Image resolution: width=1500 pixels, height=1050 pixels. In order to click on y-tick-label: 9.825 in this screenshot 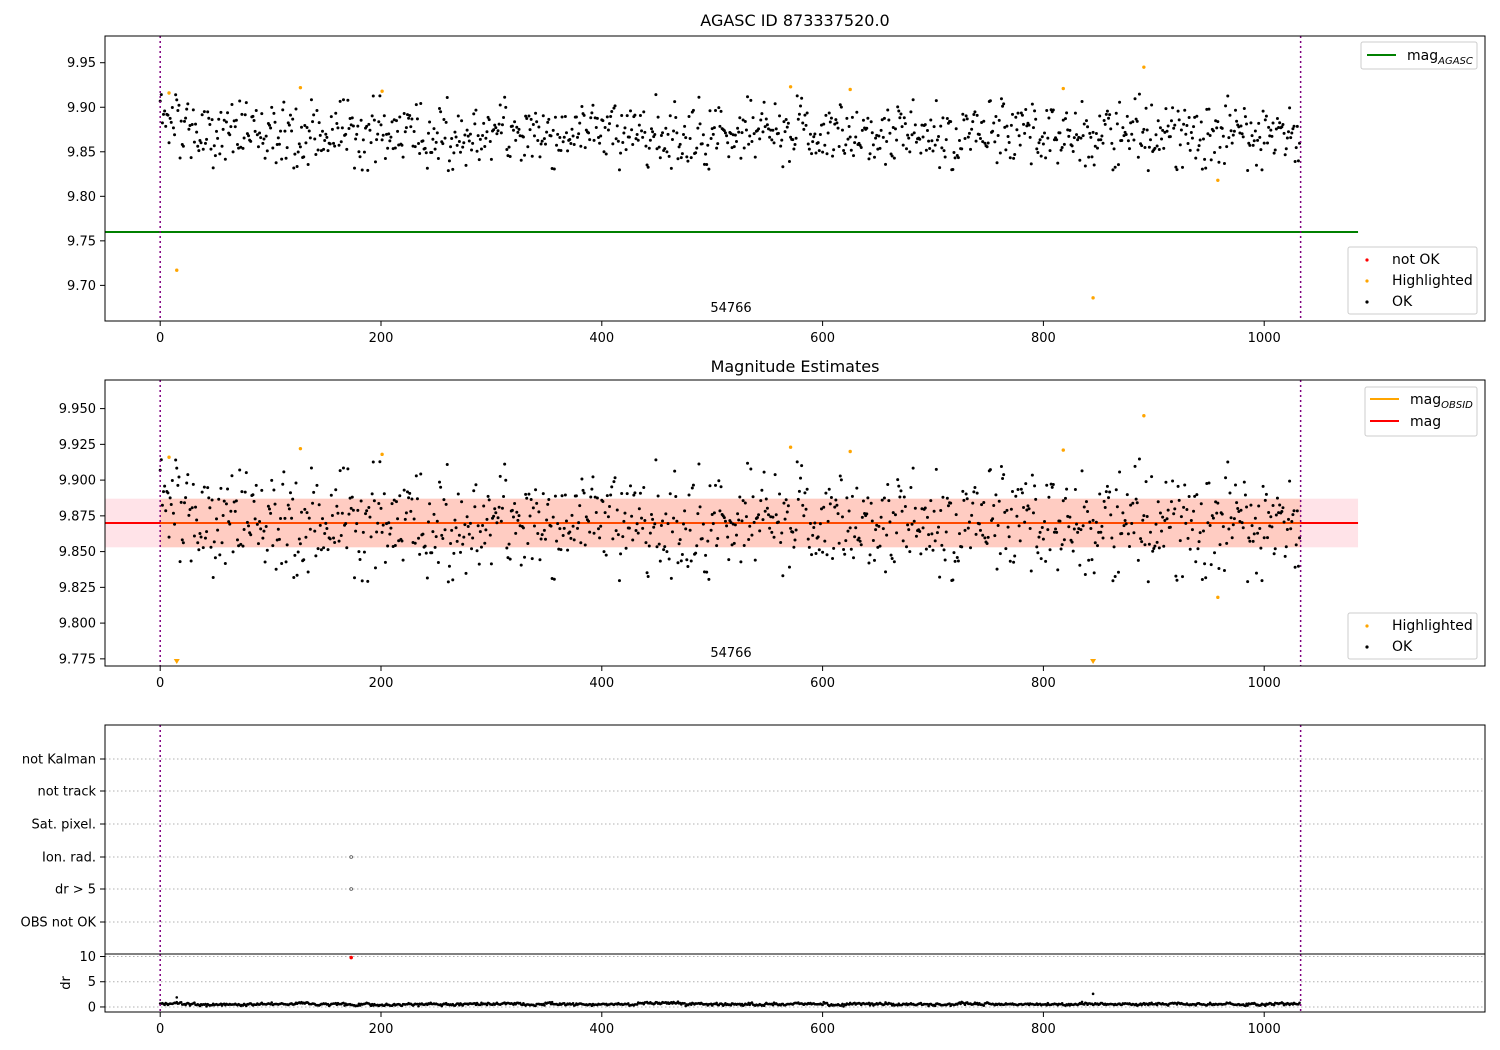, I will do `click(77, 588)`.